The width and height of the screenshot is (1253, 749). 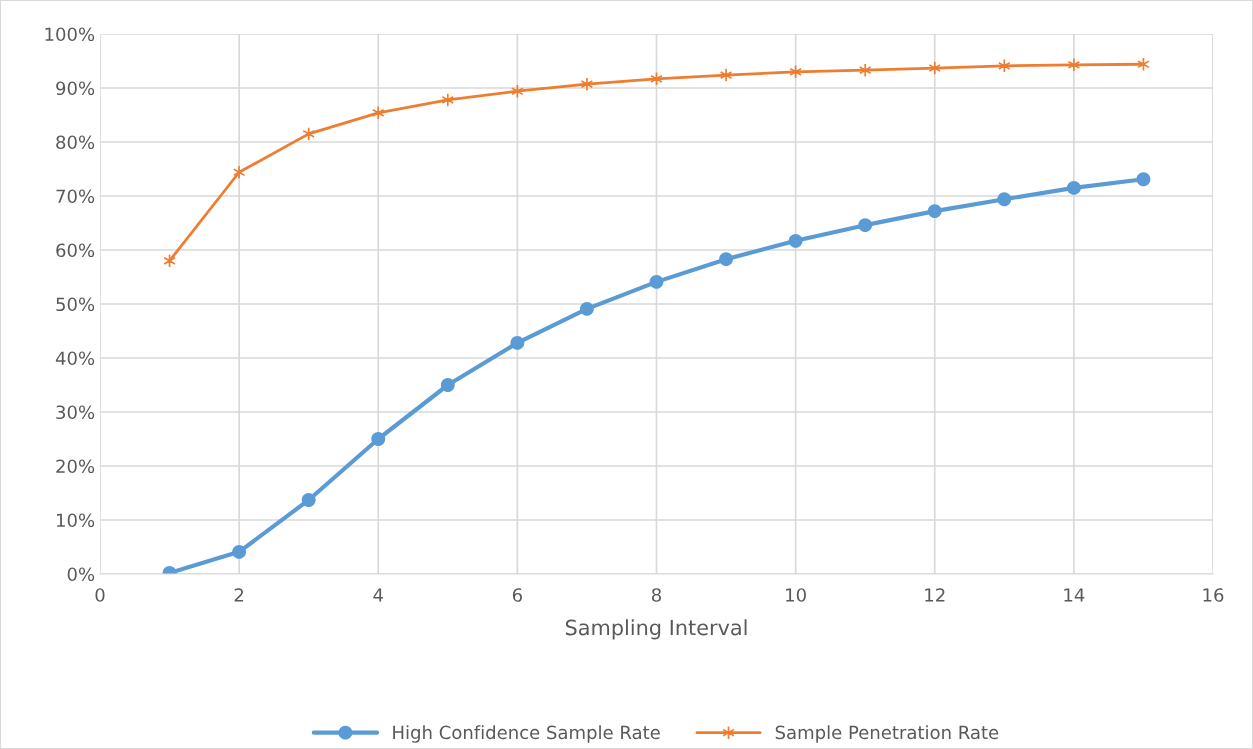 What do you see at coordinates (239, 595) in the screenshot?
I see `x-tick-label: 2` at bounding box center [239, 595].